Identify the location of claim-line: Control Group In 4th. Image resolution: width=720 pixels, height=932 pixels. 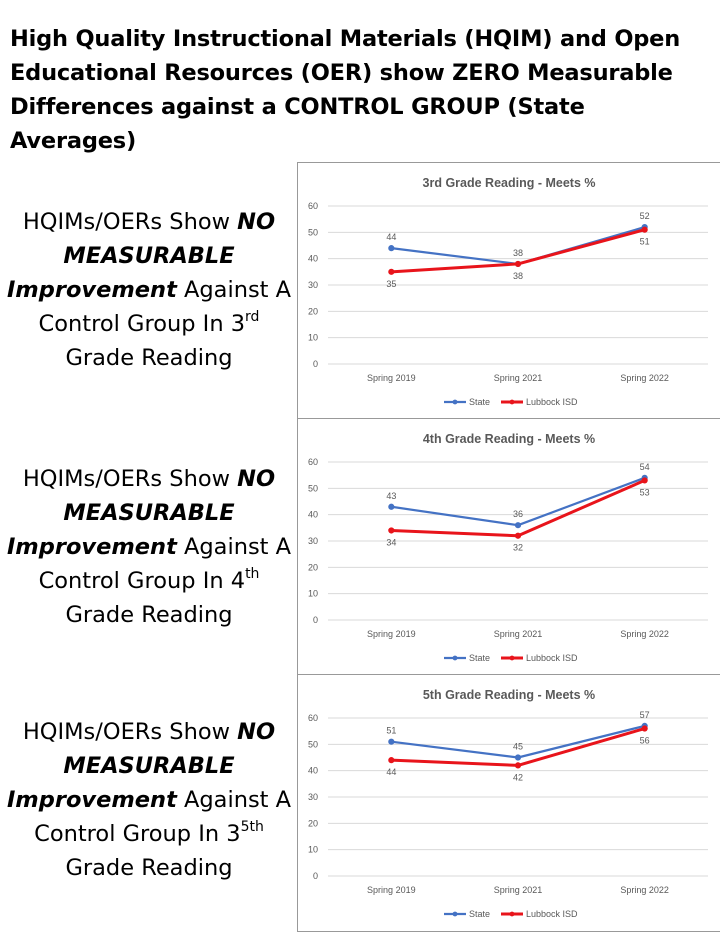
(149, 580).